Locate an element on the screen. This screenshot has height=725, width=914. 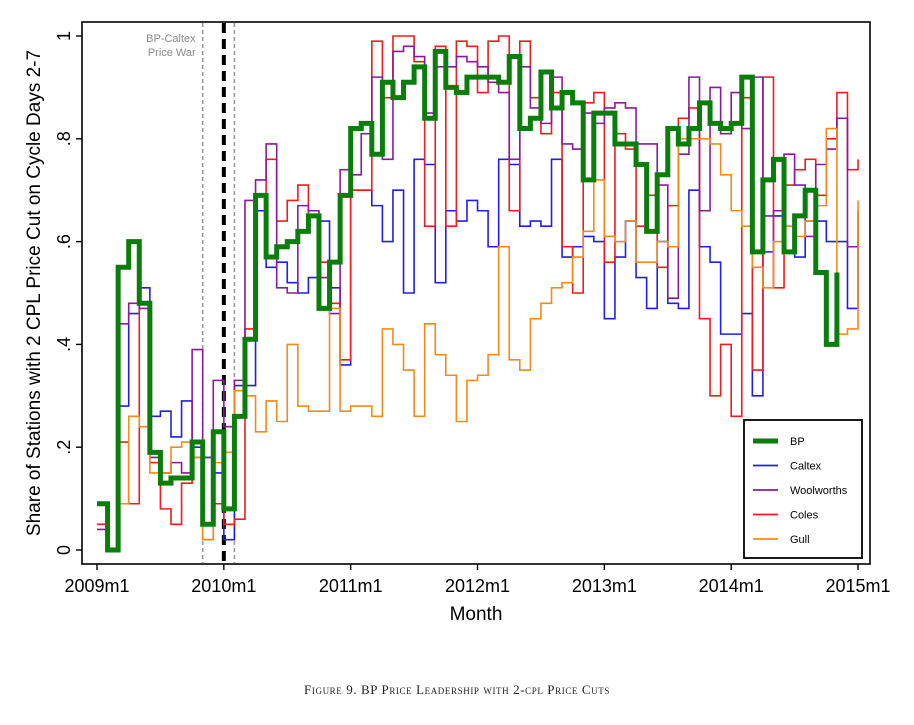
legend-label-coles: Coles is located at coordinates (804, 516).